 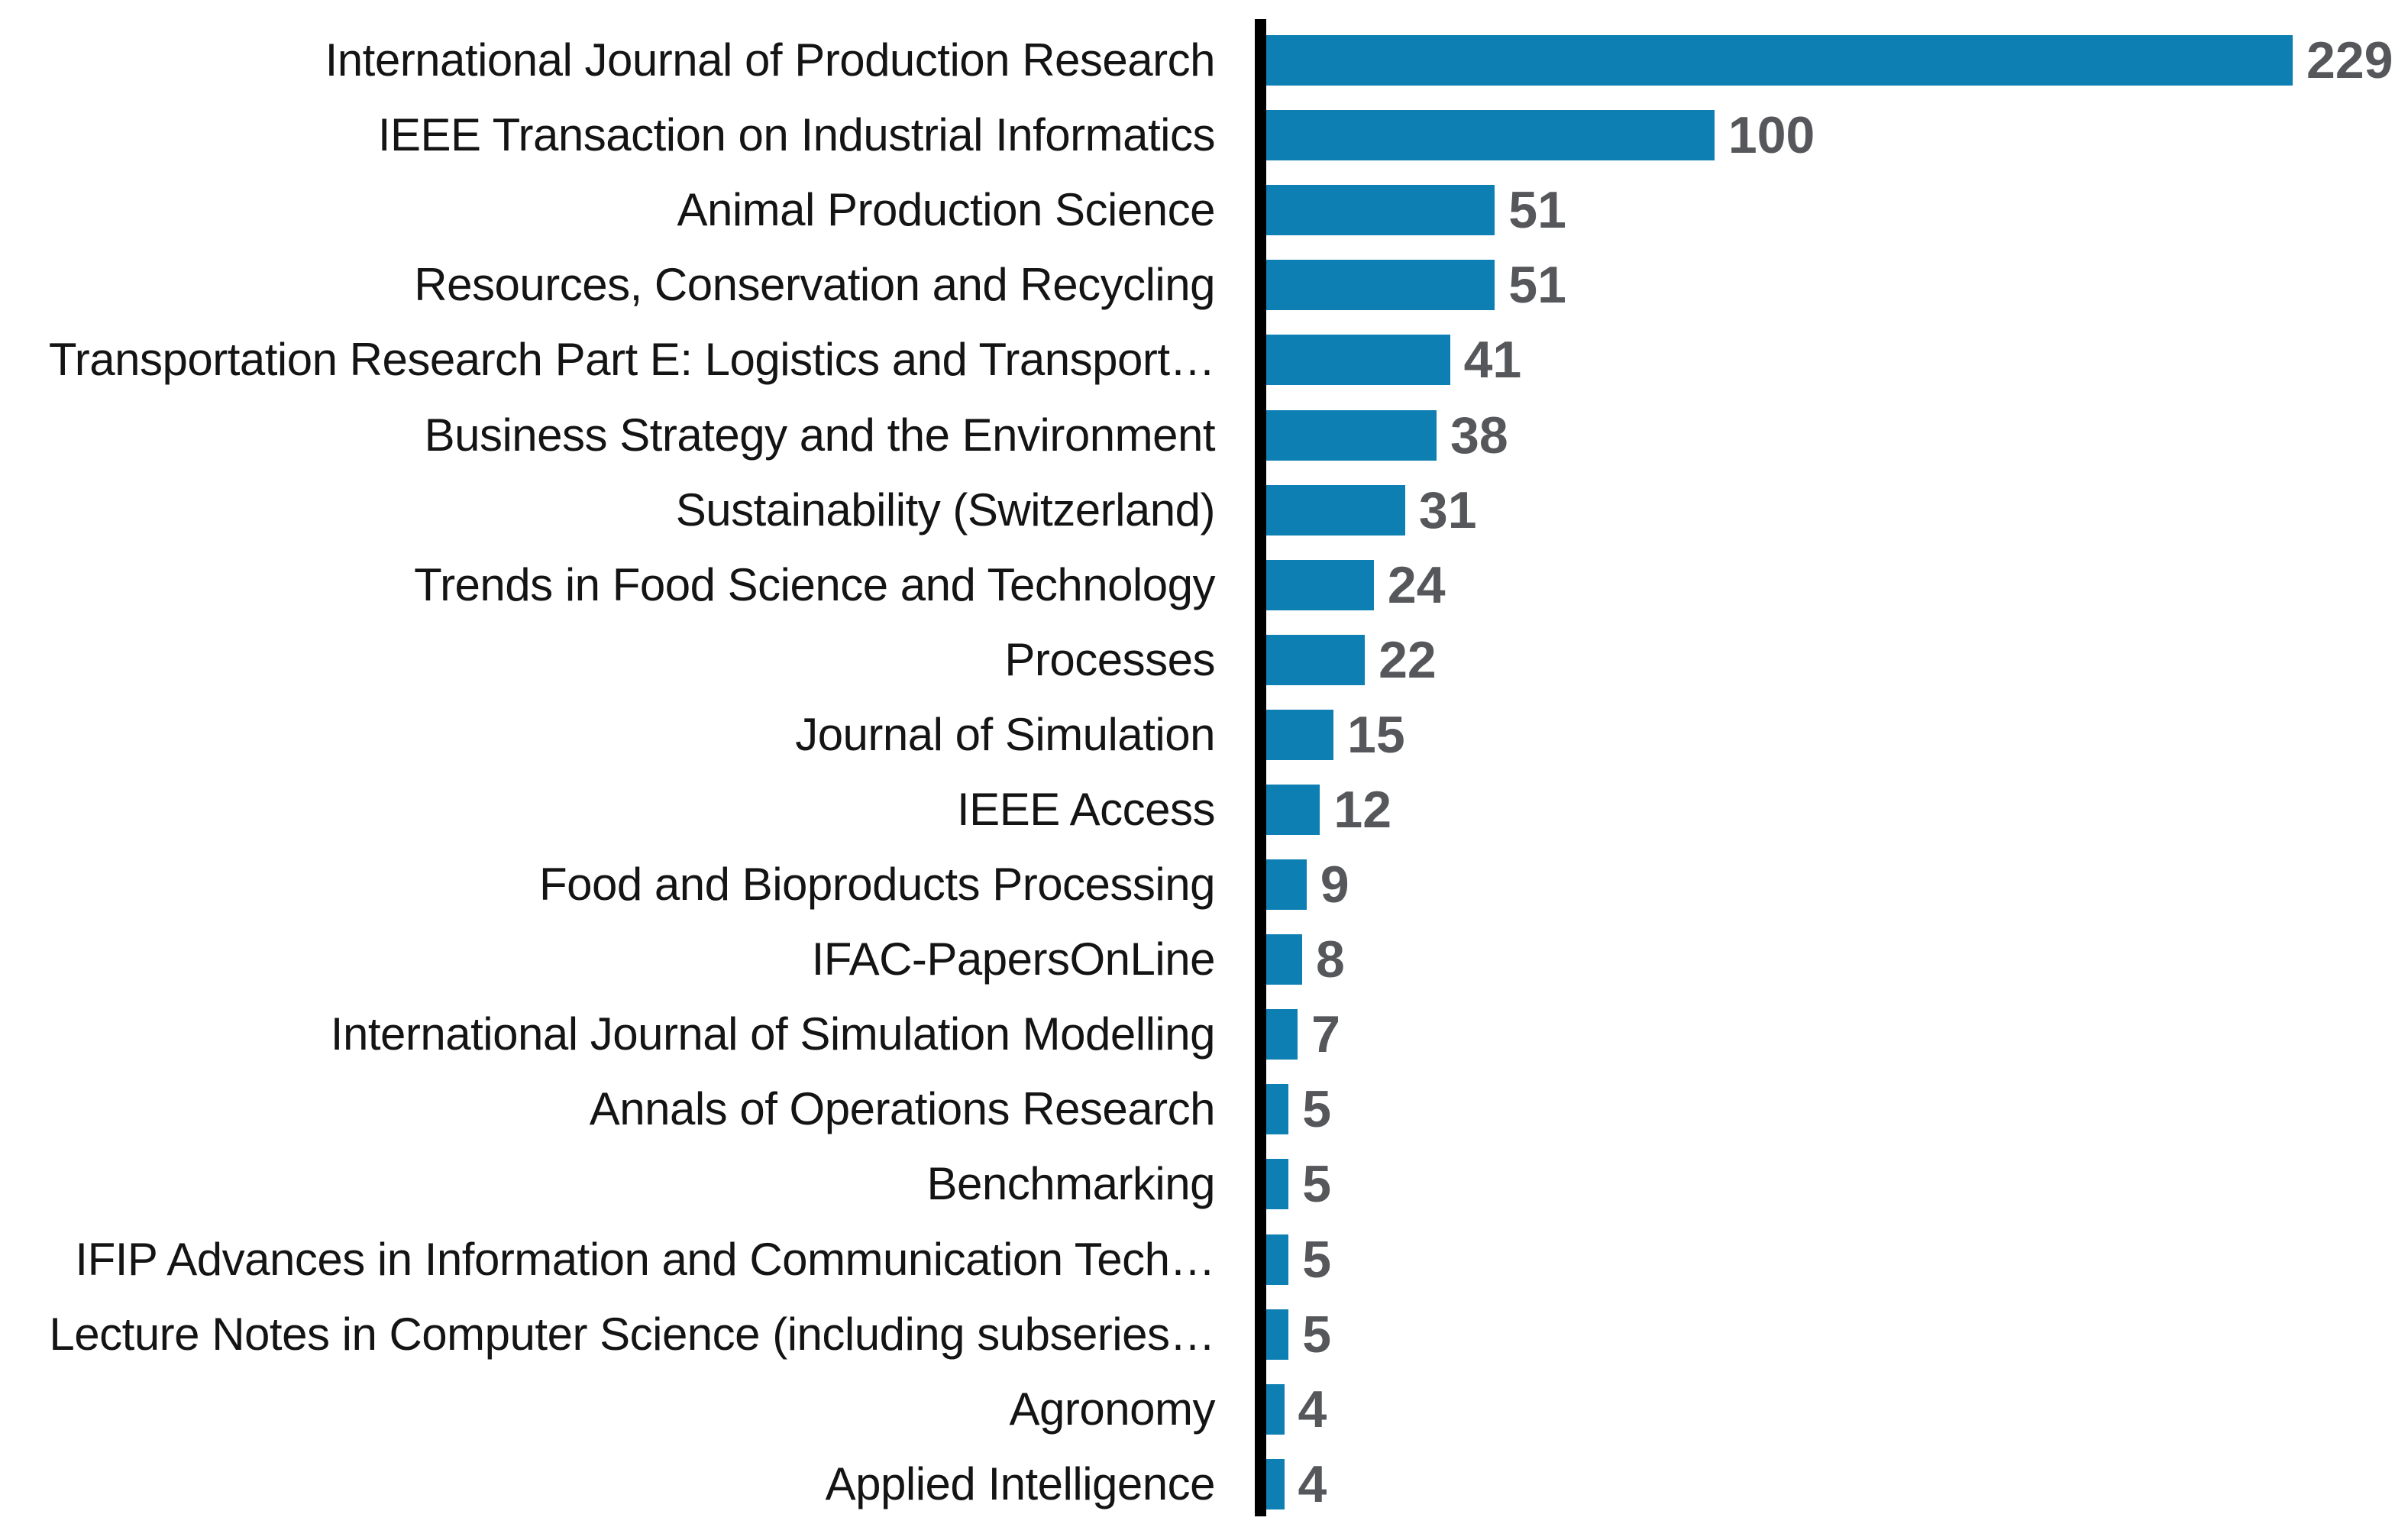 I want to click on value-label: 31, so click(x=1447, y=509).